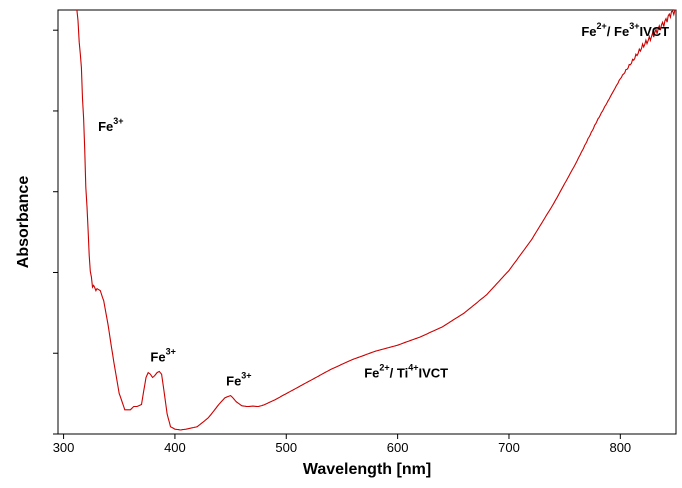 The image size is (682, 488). I want to click on peak-annotation: Fe2+/ Ti4+IVCT, so click(406, 371).